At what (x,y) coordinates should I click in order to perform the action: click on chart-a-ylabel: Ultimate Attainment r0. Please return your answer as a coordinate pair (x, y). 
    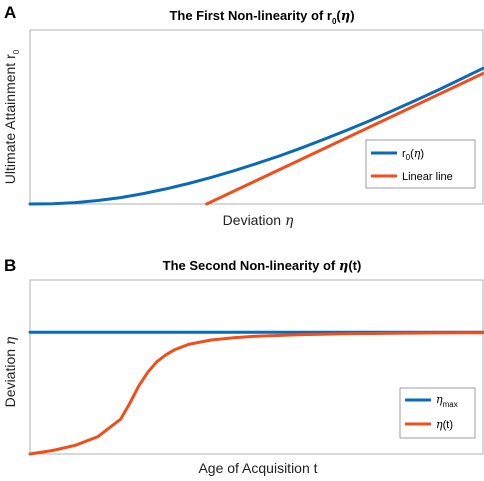
    Looking at the image, I should click on (11, 116).